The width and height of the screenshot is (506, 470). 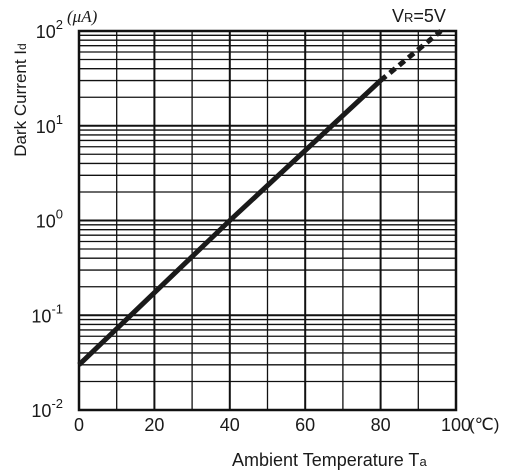 I want to click on y-tick-label: 10⁰, so click(x=49, y=219).